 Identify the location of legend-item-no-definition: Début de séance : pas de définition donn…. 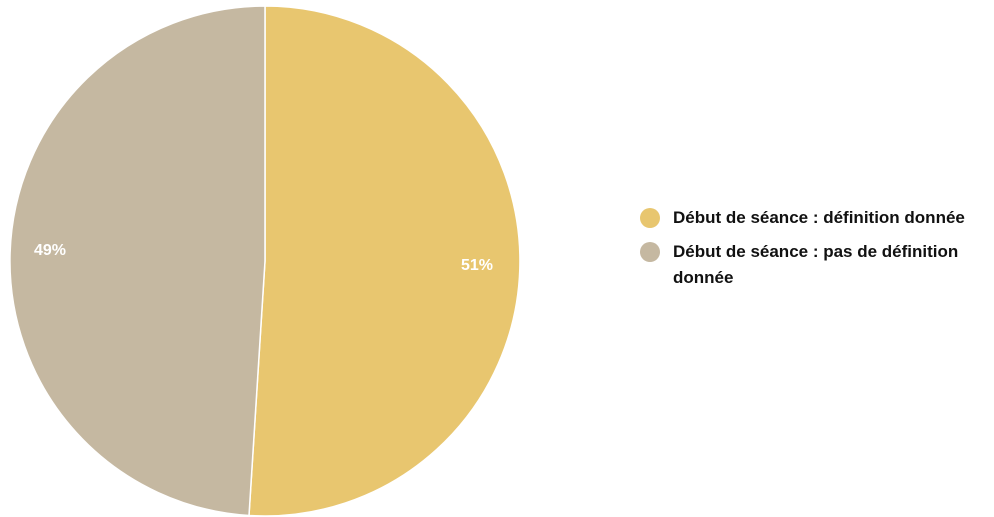
(815, 265).